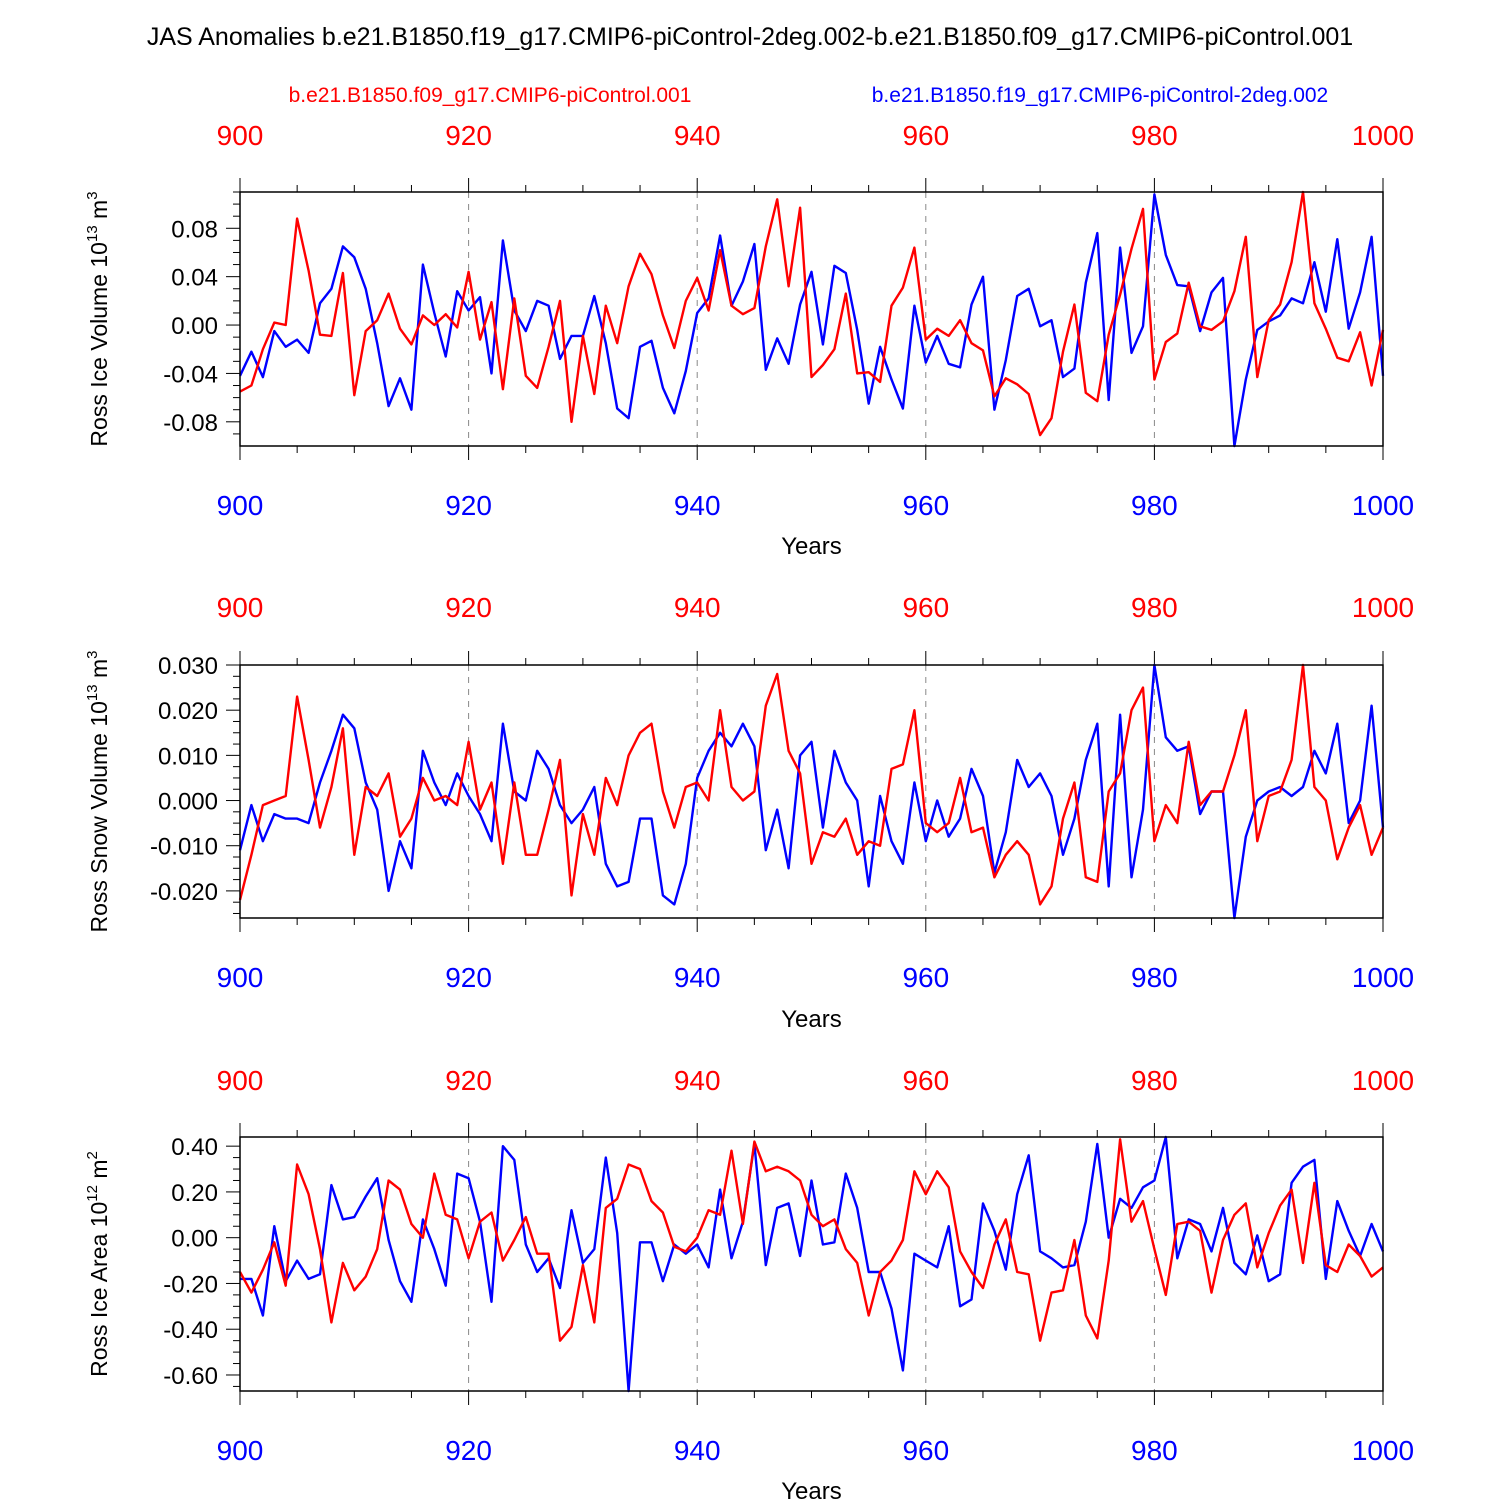 The image size is (1500, 1500). Describe the element at coordinates (194, 278) in the screenshot. I see `y-tick-label: 0.04` at that location.